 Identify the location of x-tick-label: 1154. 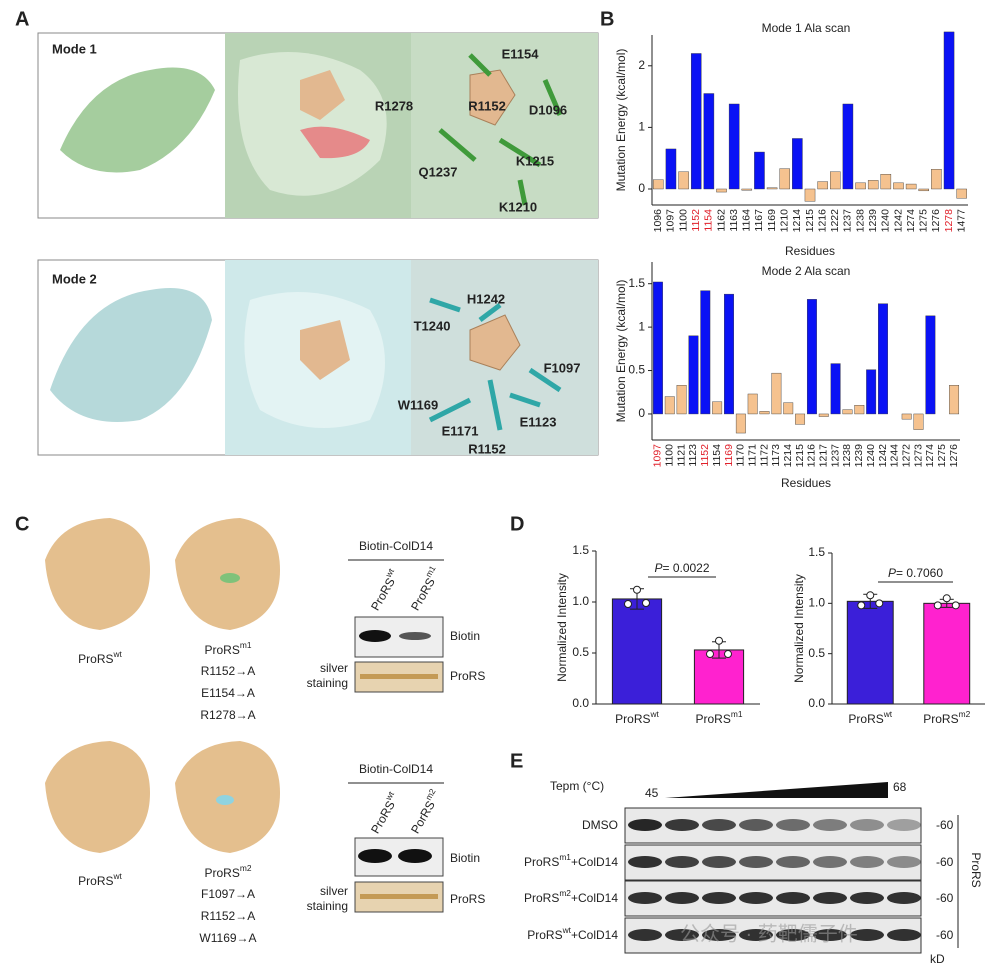
(709, 220).